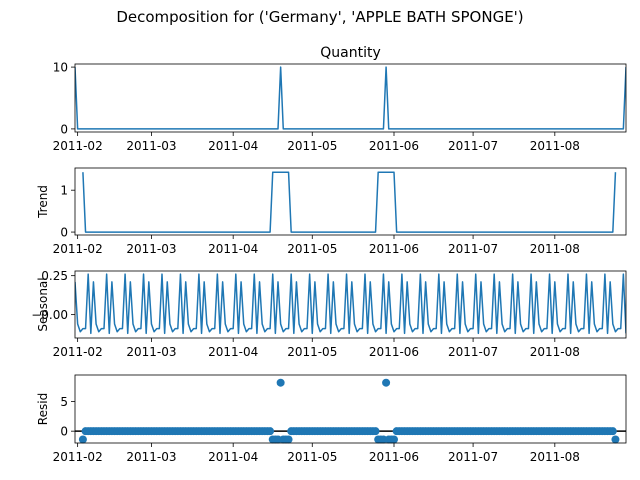 Image resolution: width=640 pixels, height=480 pixels. I want to click on observed-xtick-label: 2011-04, so click(233, 146).